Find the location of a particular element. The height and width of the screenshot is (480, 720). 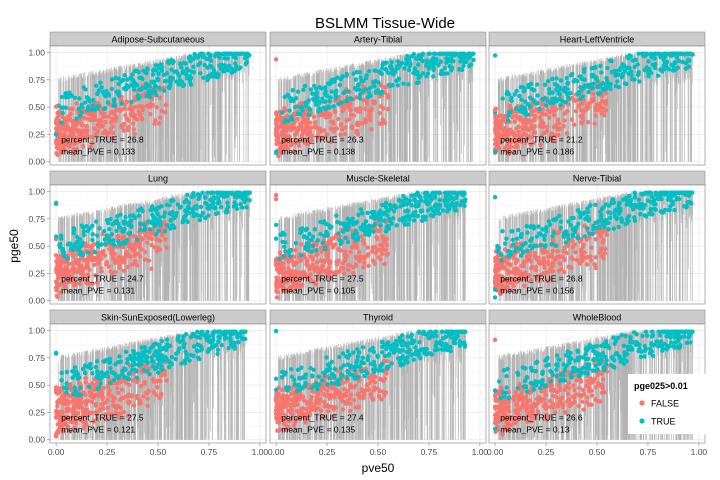

y-tick-label: 0.50 is located at coordinates (36, 246).